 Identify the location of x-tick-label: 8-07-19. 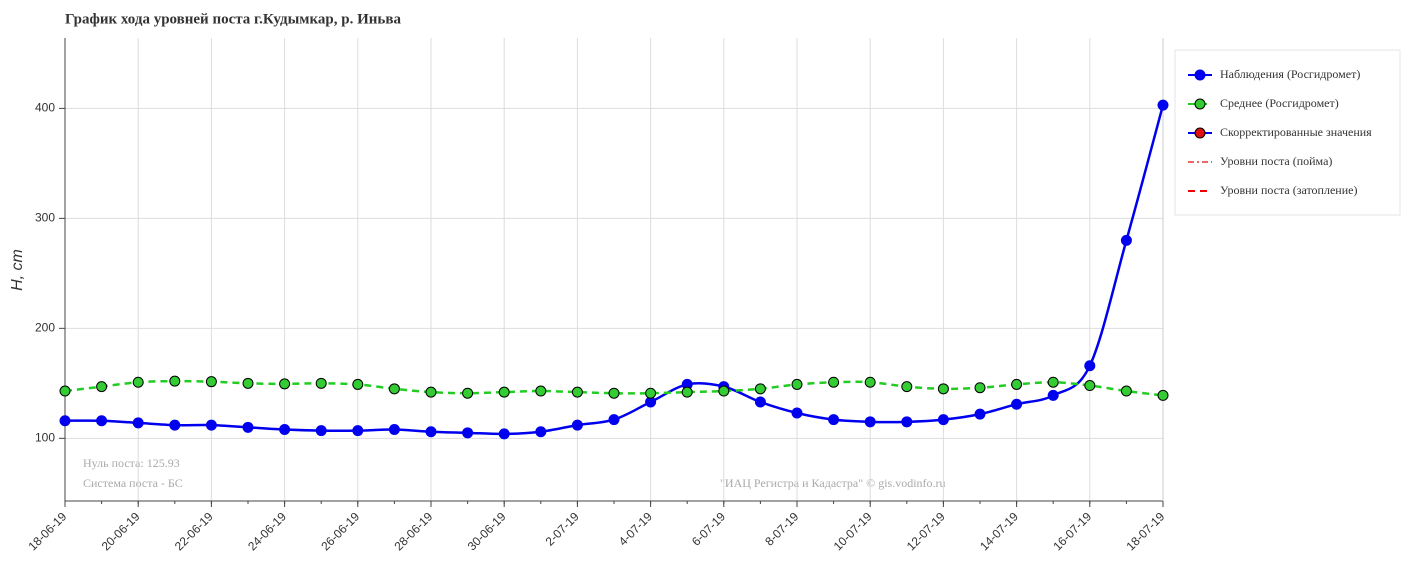
(781, 528).